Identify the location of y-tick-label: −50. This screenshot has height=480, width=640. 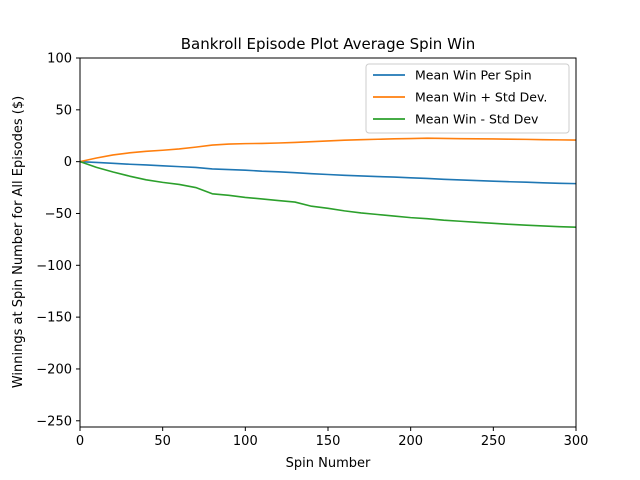
(58, 214).